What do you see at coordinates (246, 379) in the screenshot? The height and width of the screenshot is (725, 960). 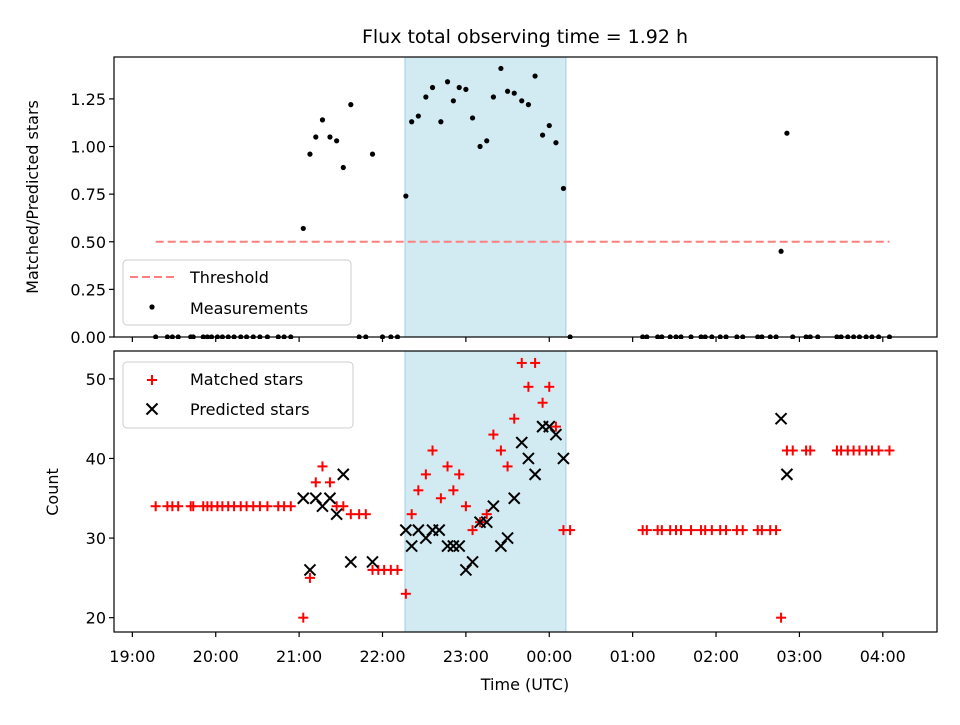 I see `legend-matched-label: Matched stars` at bounding box center [246, 379].